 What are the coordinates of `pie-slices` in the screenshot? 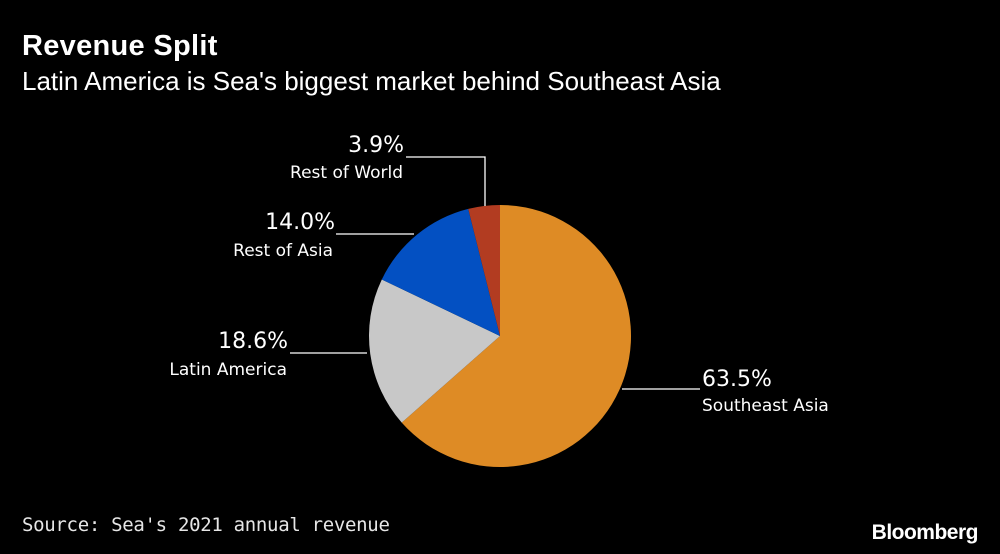 It's located at (500, 336).